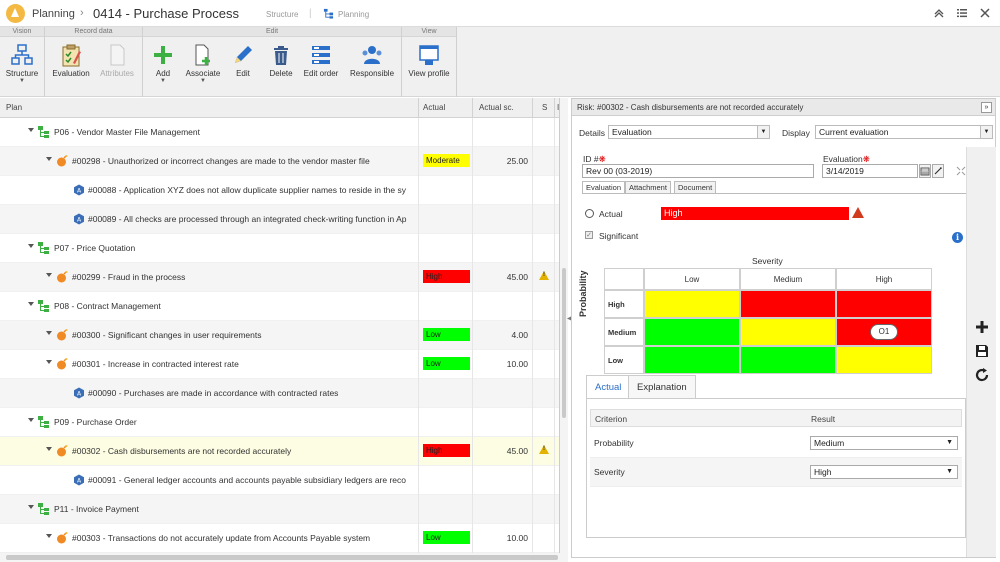 The height and width of the screenshot is (562, 1000). I want to click on table-row: P07 - Price Quotation, so click(279, 248).